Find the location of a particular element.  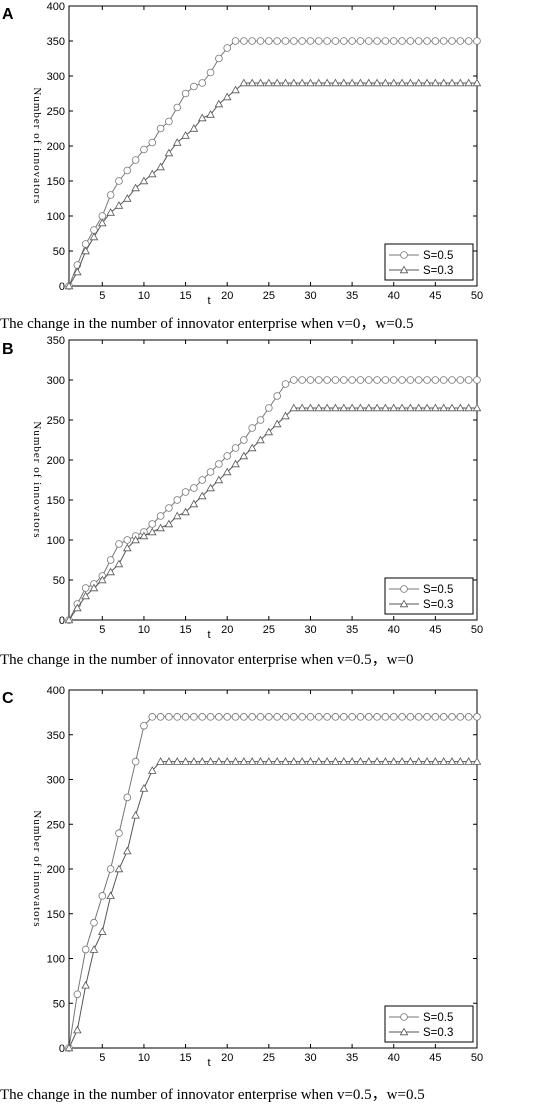

y-axis-title: Number of innovators is located at coordinates (37, 868).